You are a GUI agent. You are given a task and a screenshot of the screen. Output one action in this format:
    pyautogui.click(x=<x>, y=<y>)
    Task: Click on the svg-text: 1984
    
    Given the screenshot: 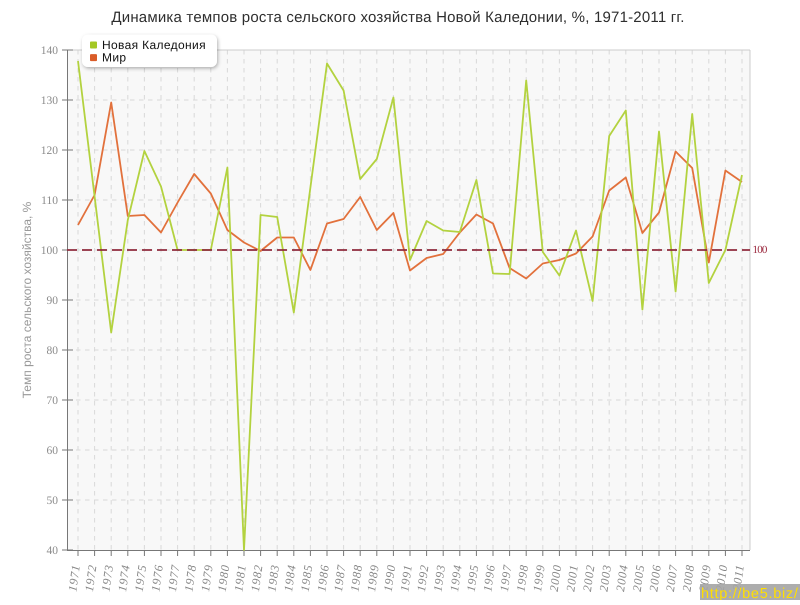 What is the action you would take?
    pyautogui.click(x=290, y=577)
    